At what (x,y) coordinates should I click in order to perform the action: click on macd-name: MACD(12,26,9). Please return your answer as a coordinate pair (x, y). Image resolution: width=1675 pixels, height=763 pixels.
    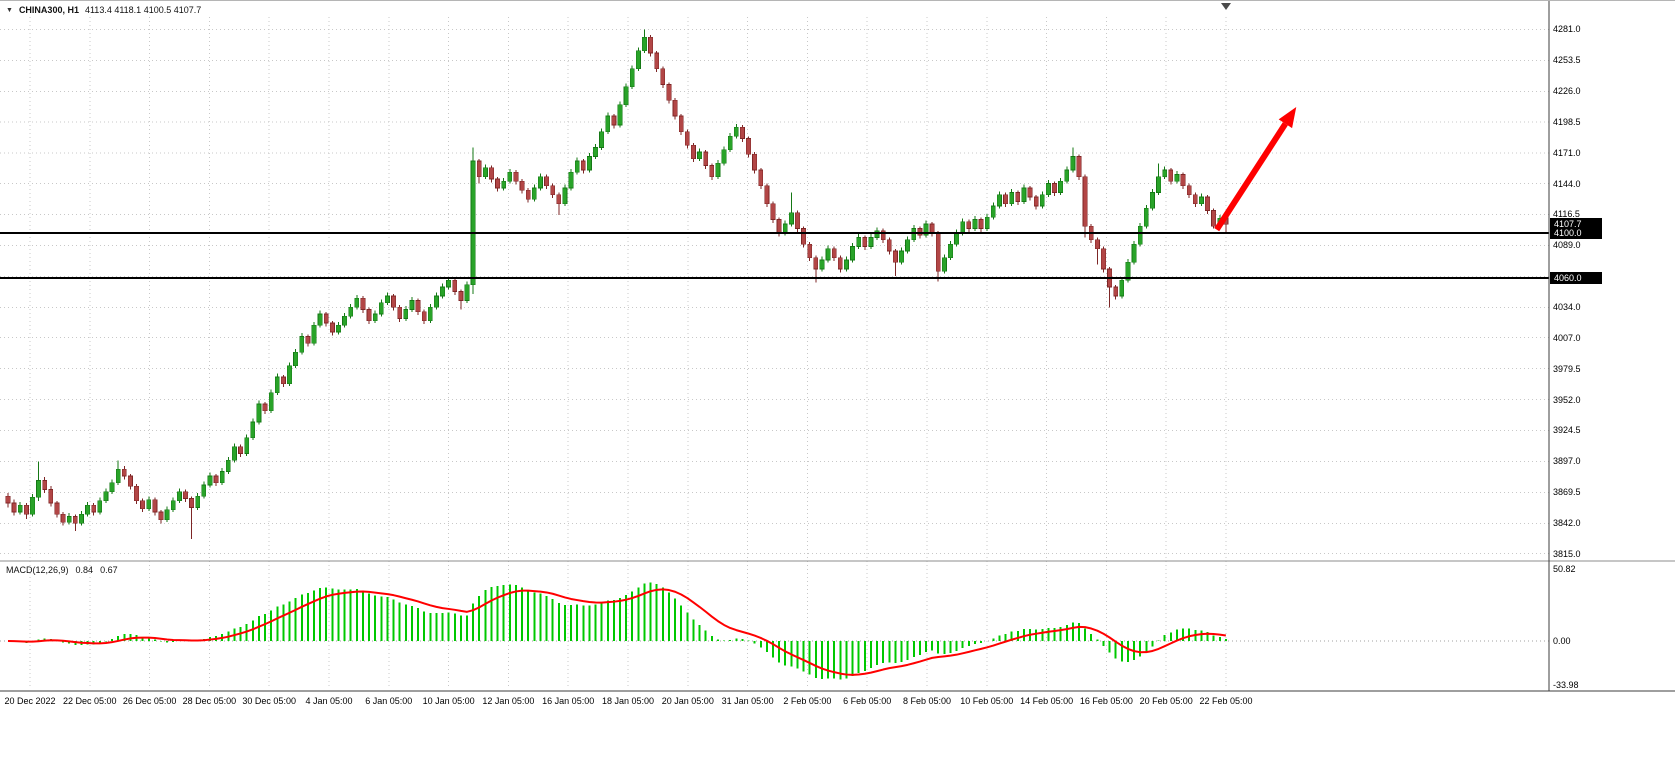
    Looking at the image, I should click on (37, 570).